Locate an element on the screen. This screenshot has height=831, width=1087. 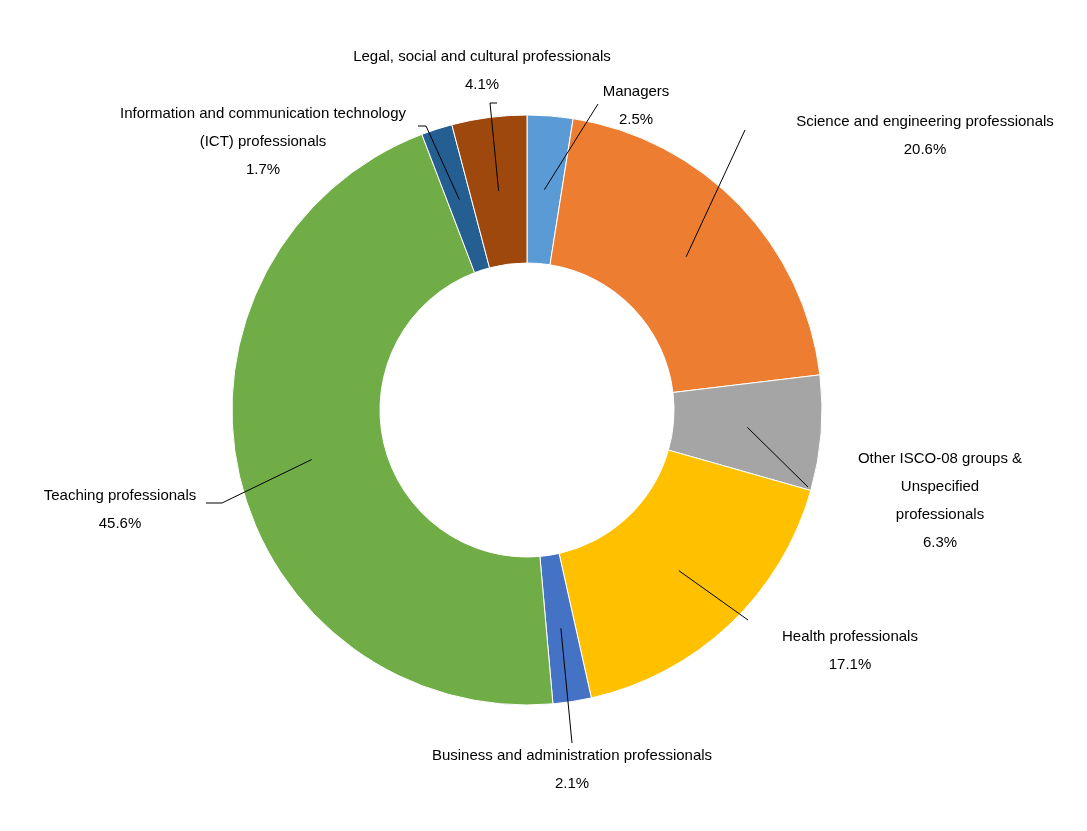
data-label: 20.6% is located at coordinates (925, 148).